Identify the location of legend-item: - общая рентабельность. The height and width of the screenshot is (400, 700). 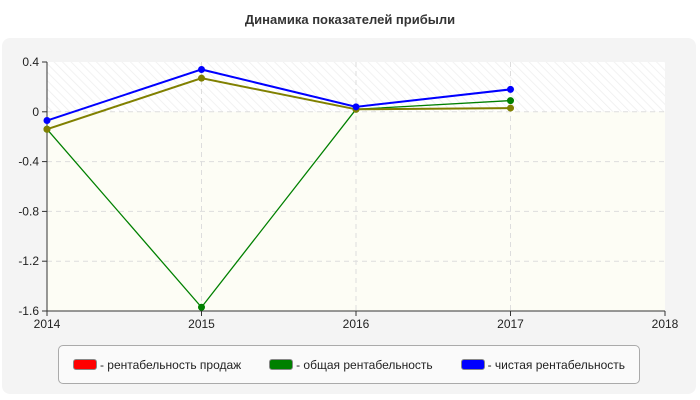
(351, 365).